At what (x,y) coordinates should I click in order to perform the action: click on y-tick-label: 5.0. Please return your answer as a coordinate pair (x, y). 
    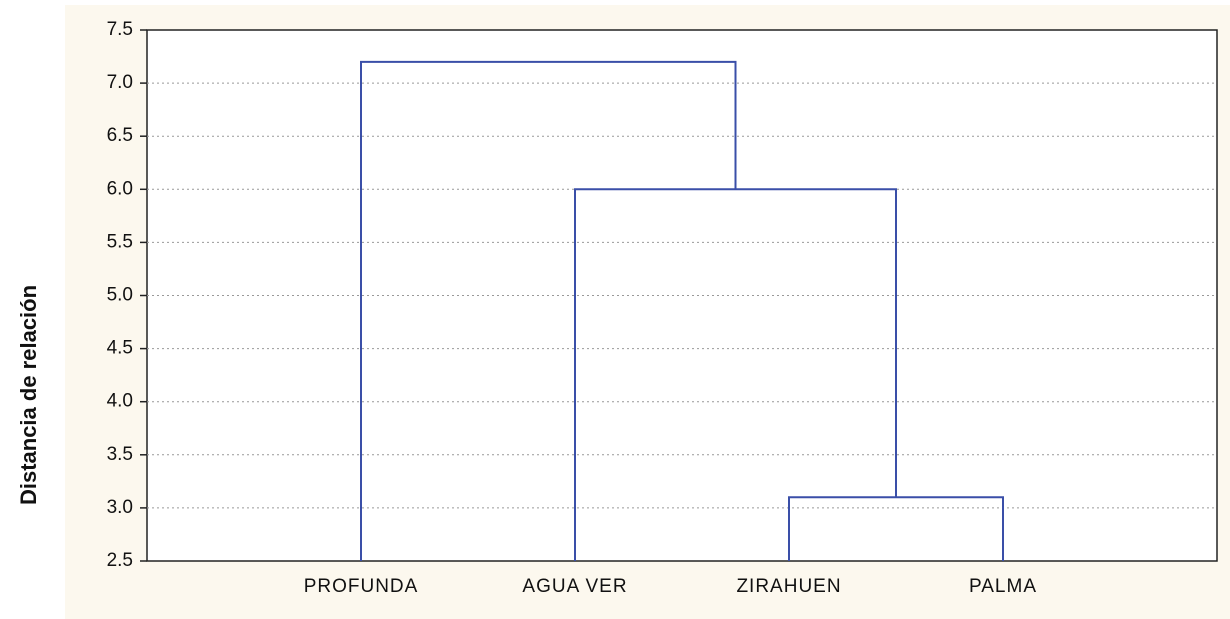
    Looking at the image, I should click on (120, 295).